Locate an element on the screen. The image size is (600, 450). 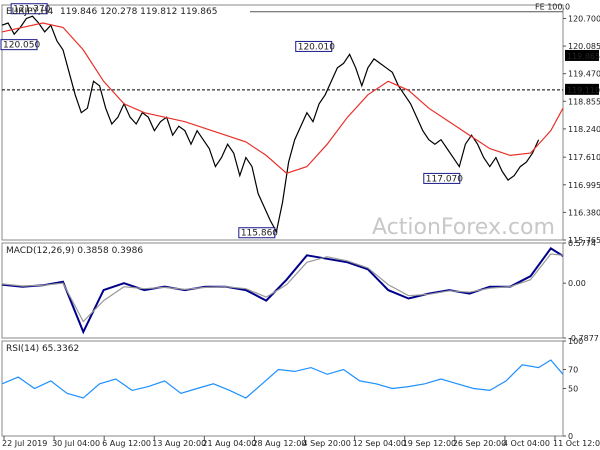
price-title: EURJPY,H4 is located at coordinates (30, 12).